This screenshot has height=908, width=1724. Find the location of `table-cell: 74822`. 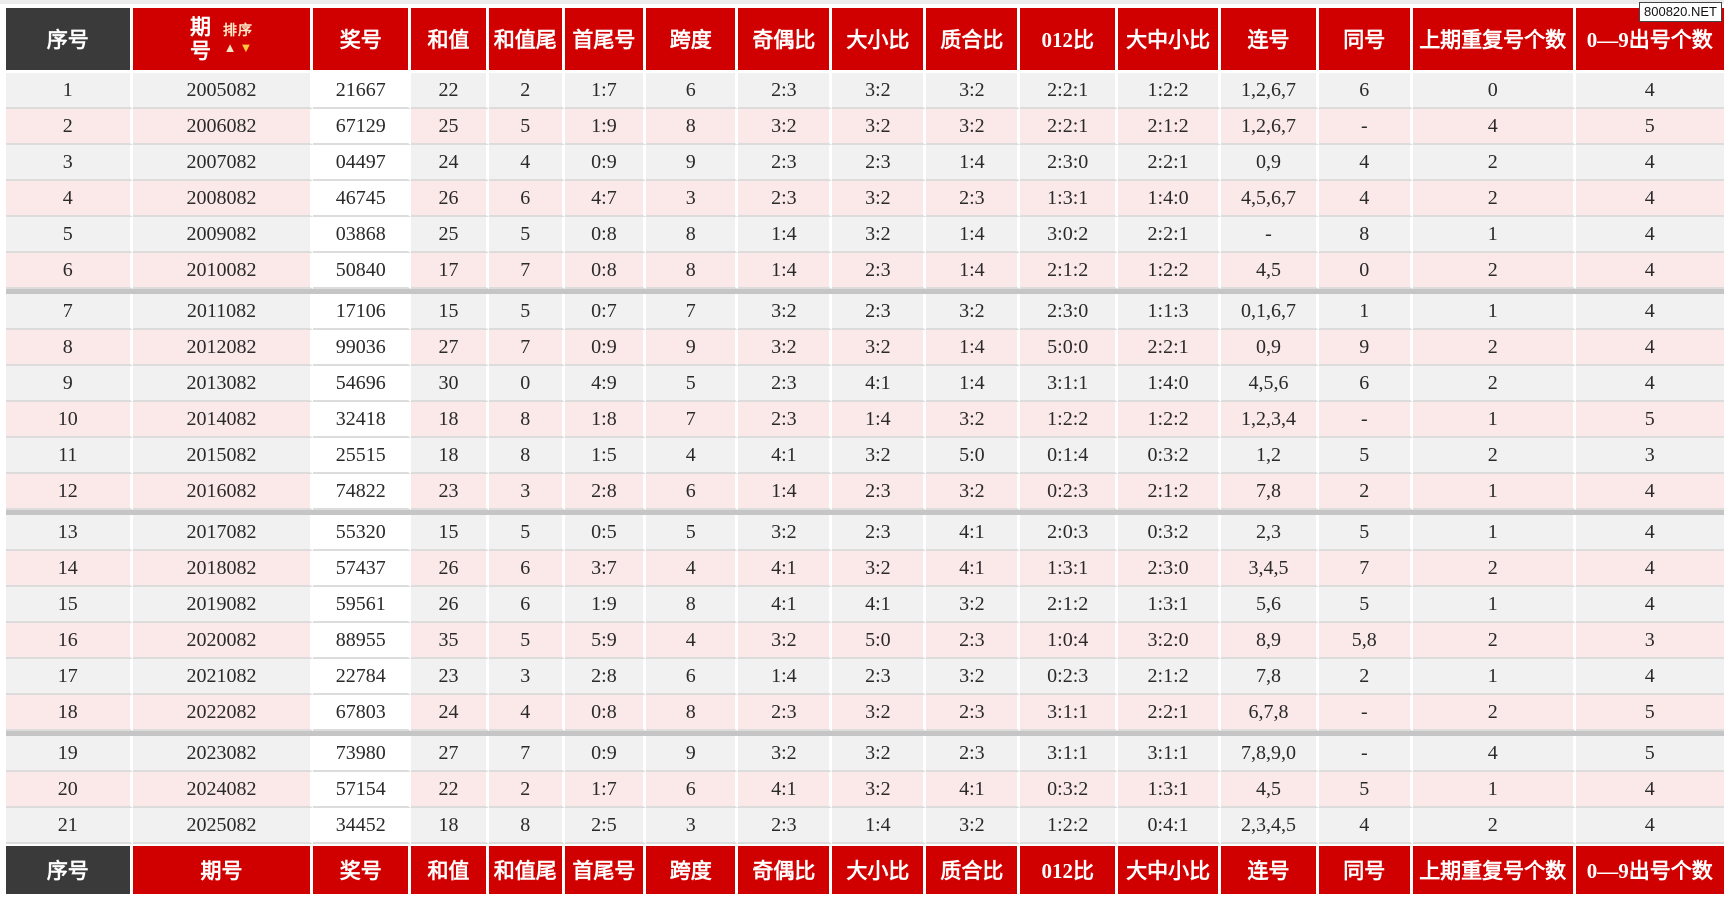

table-cell: 74822 is located at coordinates (362, 492).